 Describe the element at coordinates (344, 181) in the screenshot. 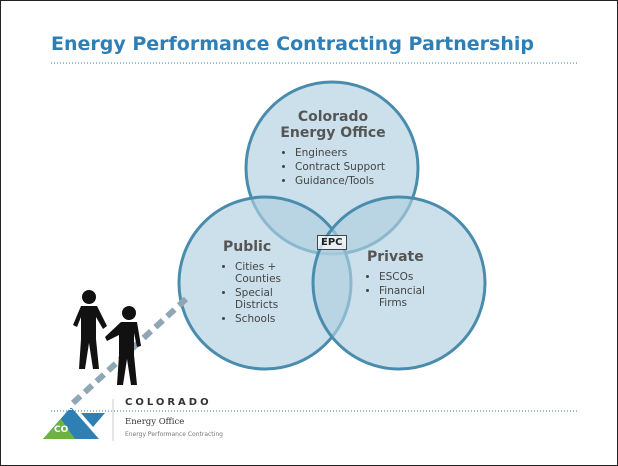

I see `list-item: Guidance/Tools` at that location.